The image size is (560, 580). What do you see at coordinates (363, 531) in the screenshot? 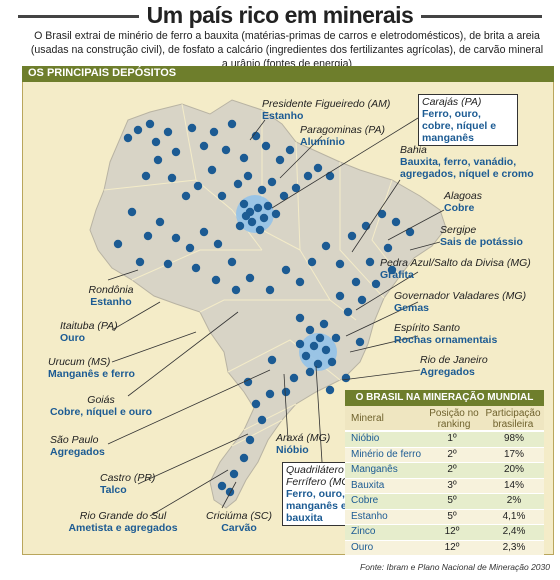
I see `cell-mineral: Zinco` at bounding box center [363, 531].